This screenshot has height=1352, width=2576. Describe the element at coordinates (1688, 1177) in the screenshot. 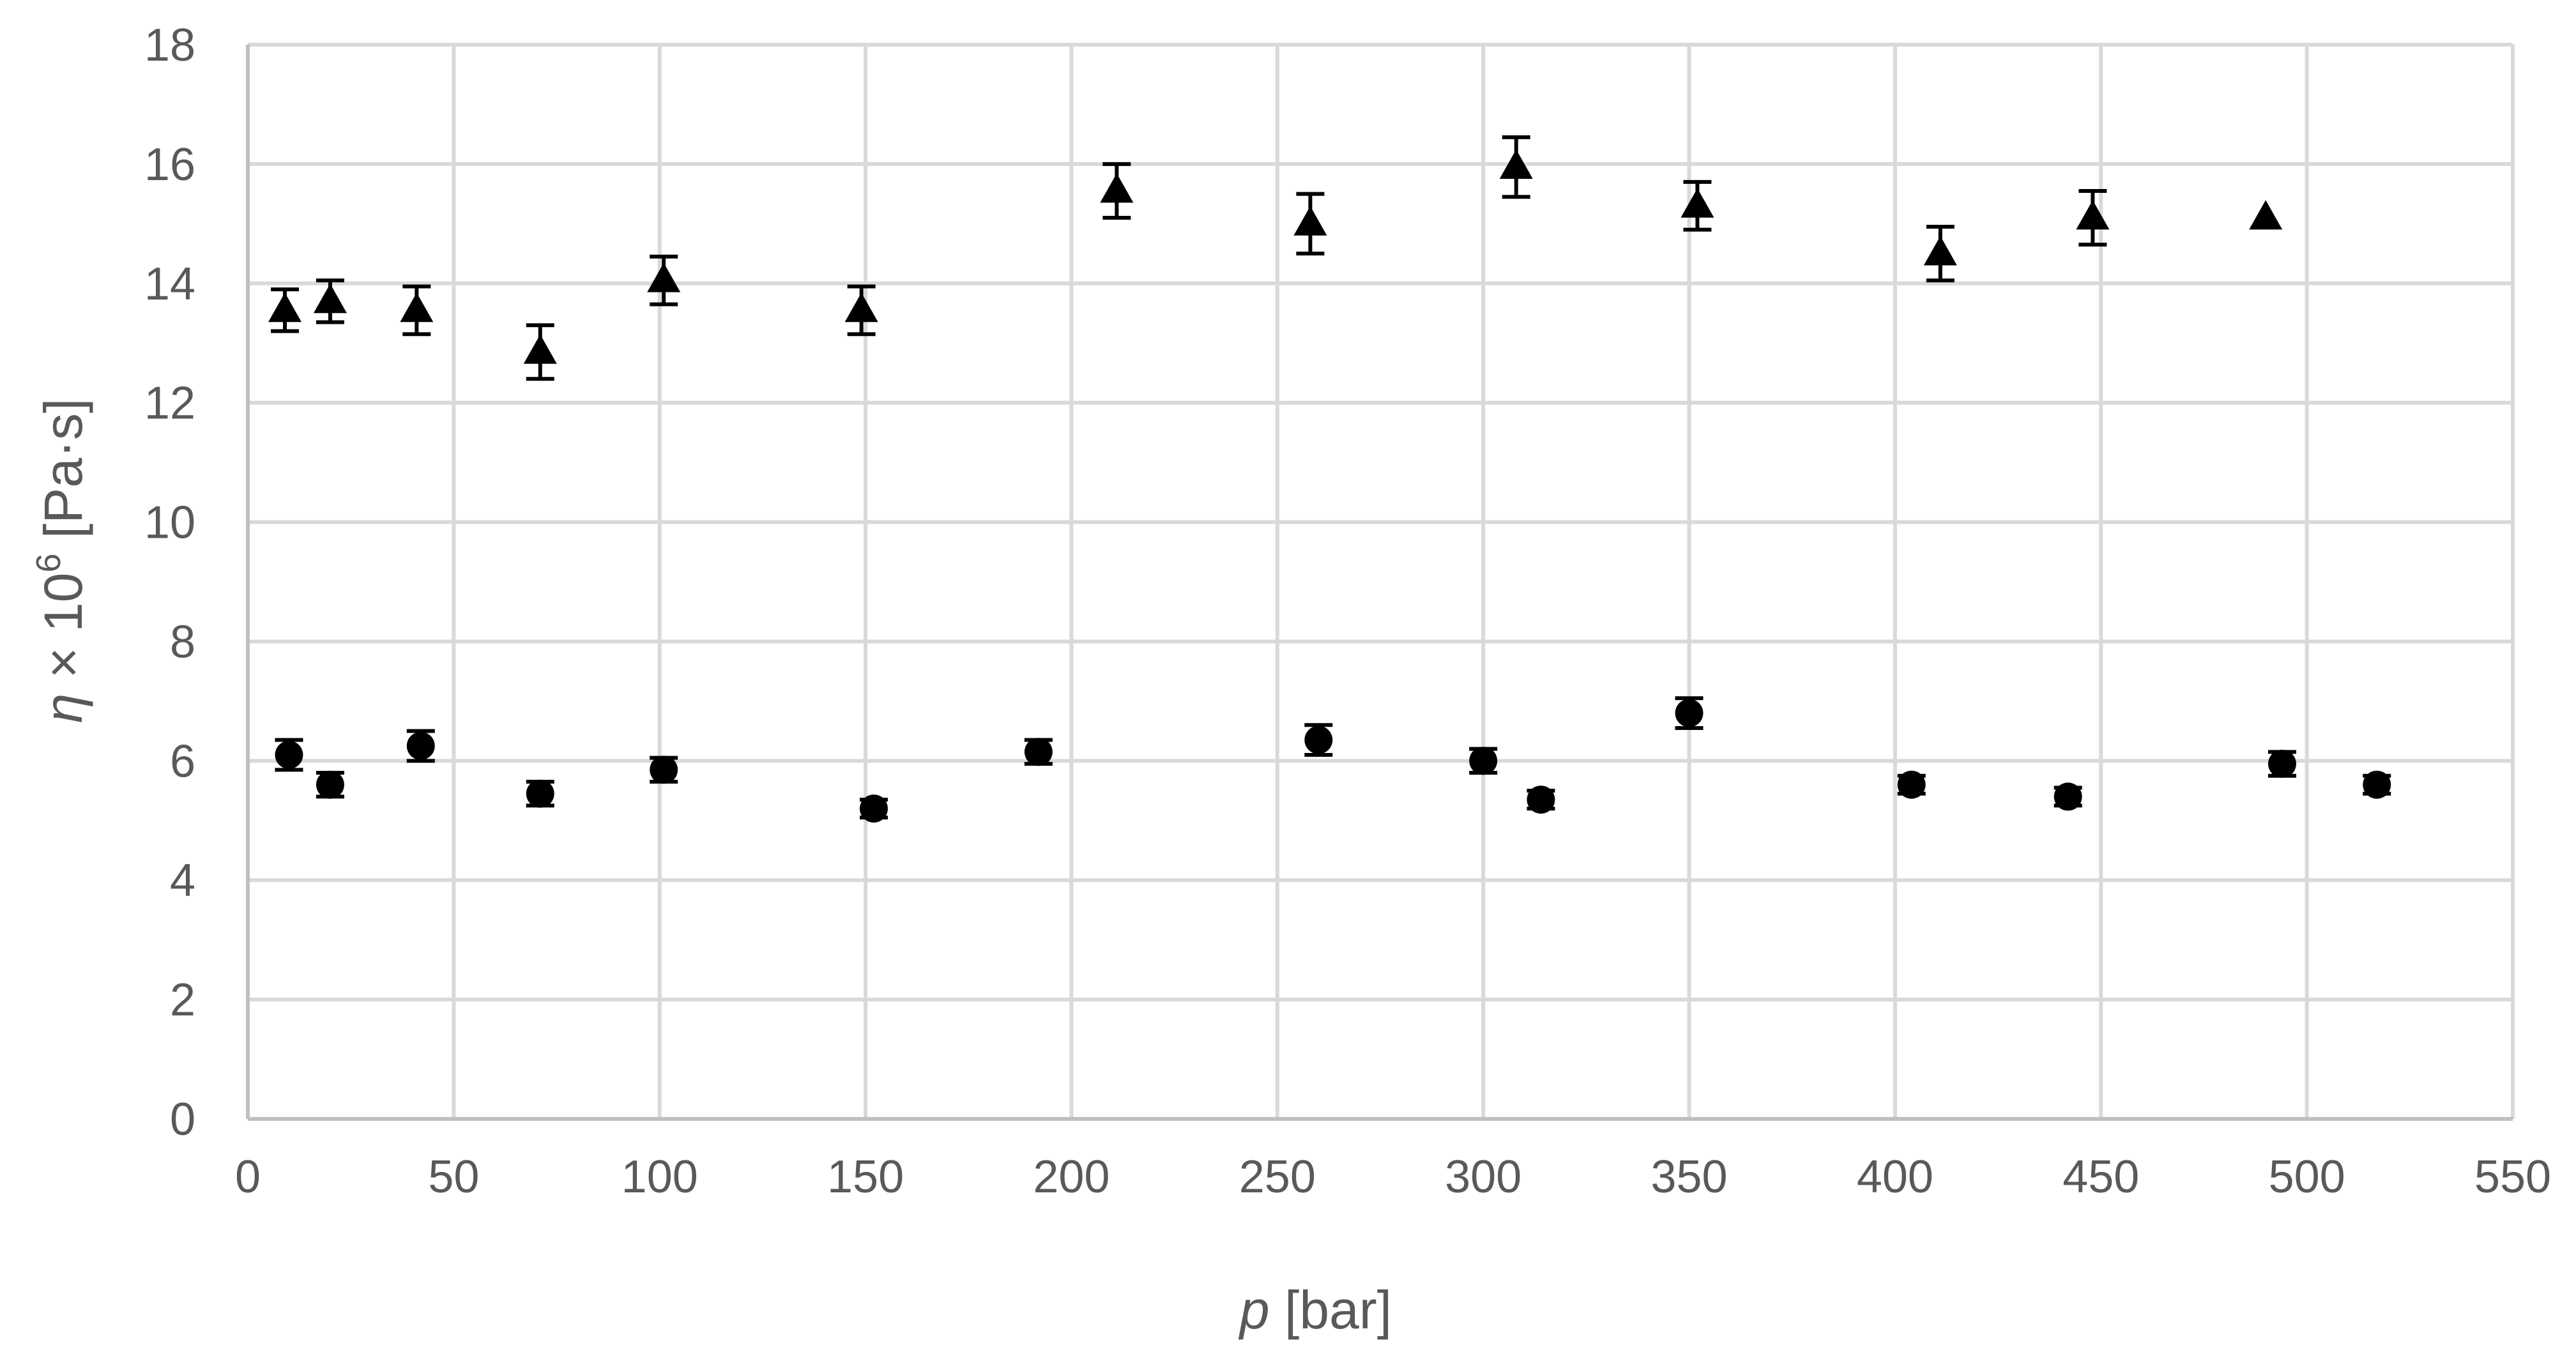

I see `x-tick-label: 350` at that location.